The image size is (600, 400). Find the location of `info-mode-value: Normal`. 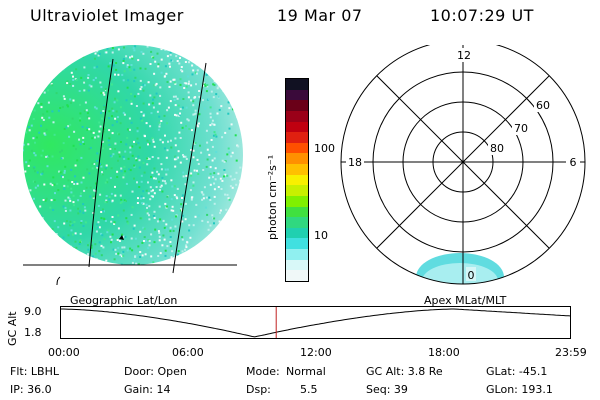

info-mode-value: Normal is located at coordinates (306, 371).